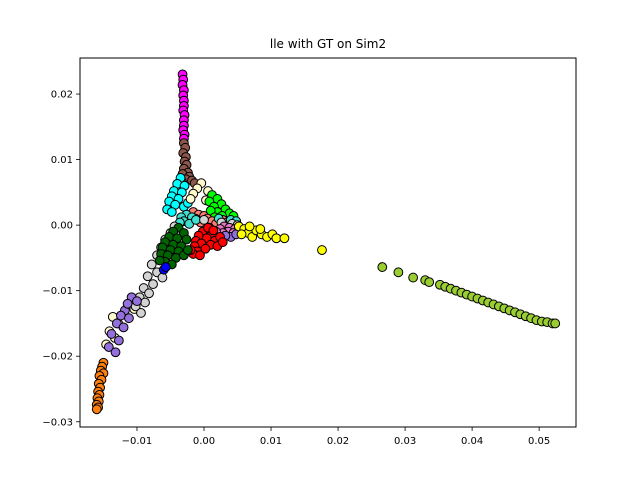 This screenshot has height=480, width=640. I want to click on x-tick-label: 0.05, so click(539, 441).